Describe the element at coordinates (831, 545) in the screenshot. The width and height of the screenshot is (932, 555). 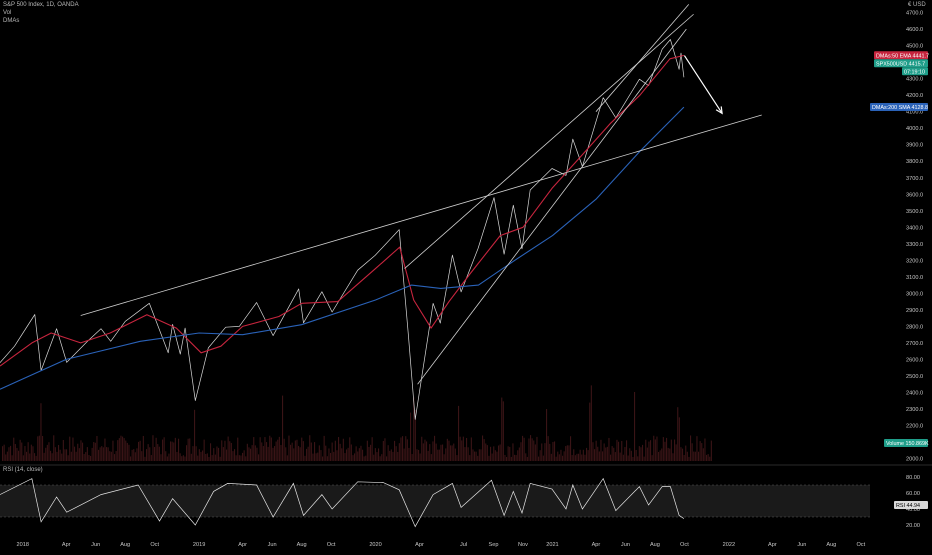
I see `x-tick-label: Aug` at that location.